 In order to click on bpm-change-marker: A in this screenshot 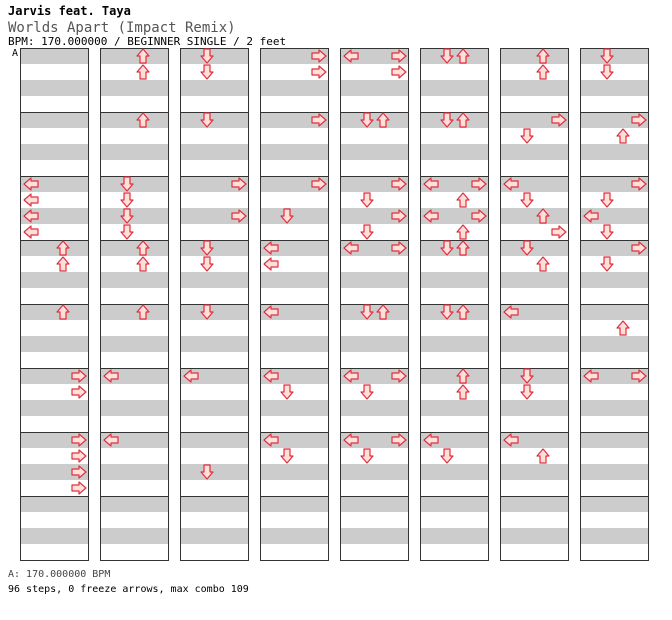, I will do `click(15, 53)`.